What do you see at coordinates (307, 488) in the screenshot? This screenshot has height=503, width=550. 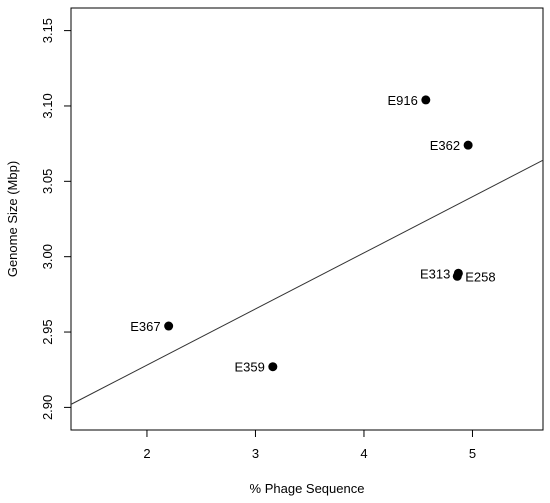 I see `x-axis-title: % Phage Sequence` at bounding box center [307, 488].